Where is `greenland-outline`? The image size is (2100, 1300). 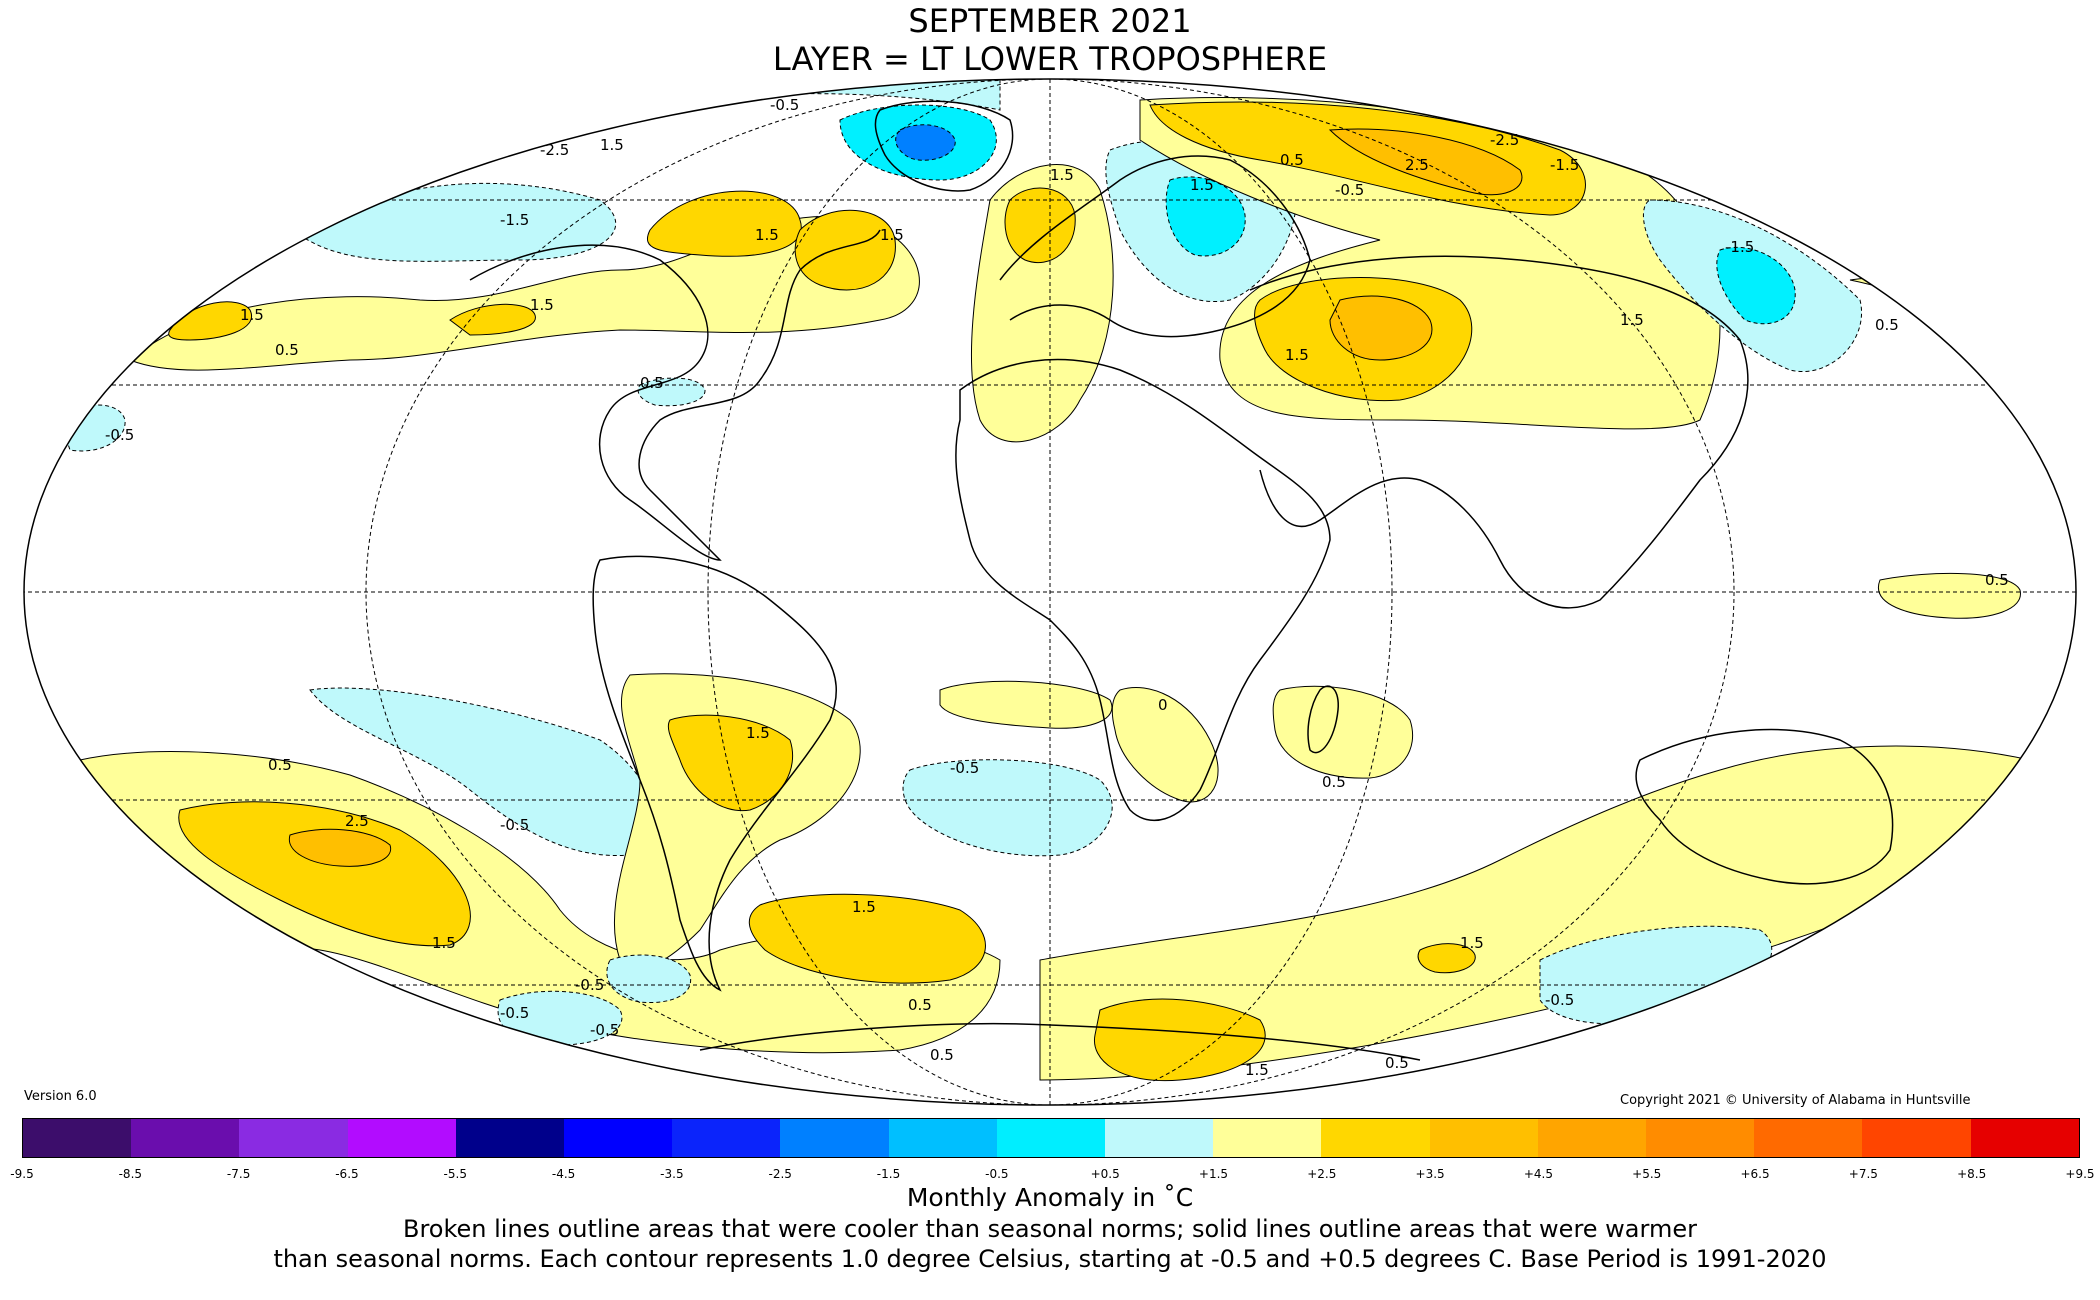 greenland-outline is located at coordinates (944, 146).